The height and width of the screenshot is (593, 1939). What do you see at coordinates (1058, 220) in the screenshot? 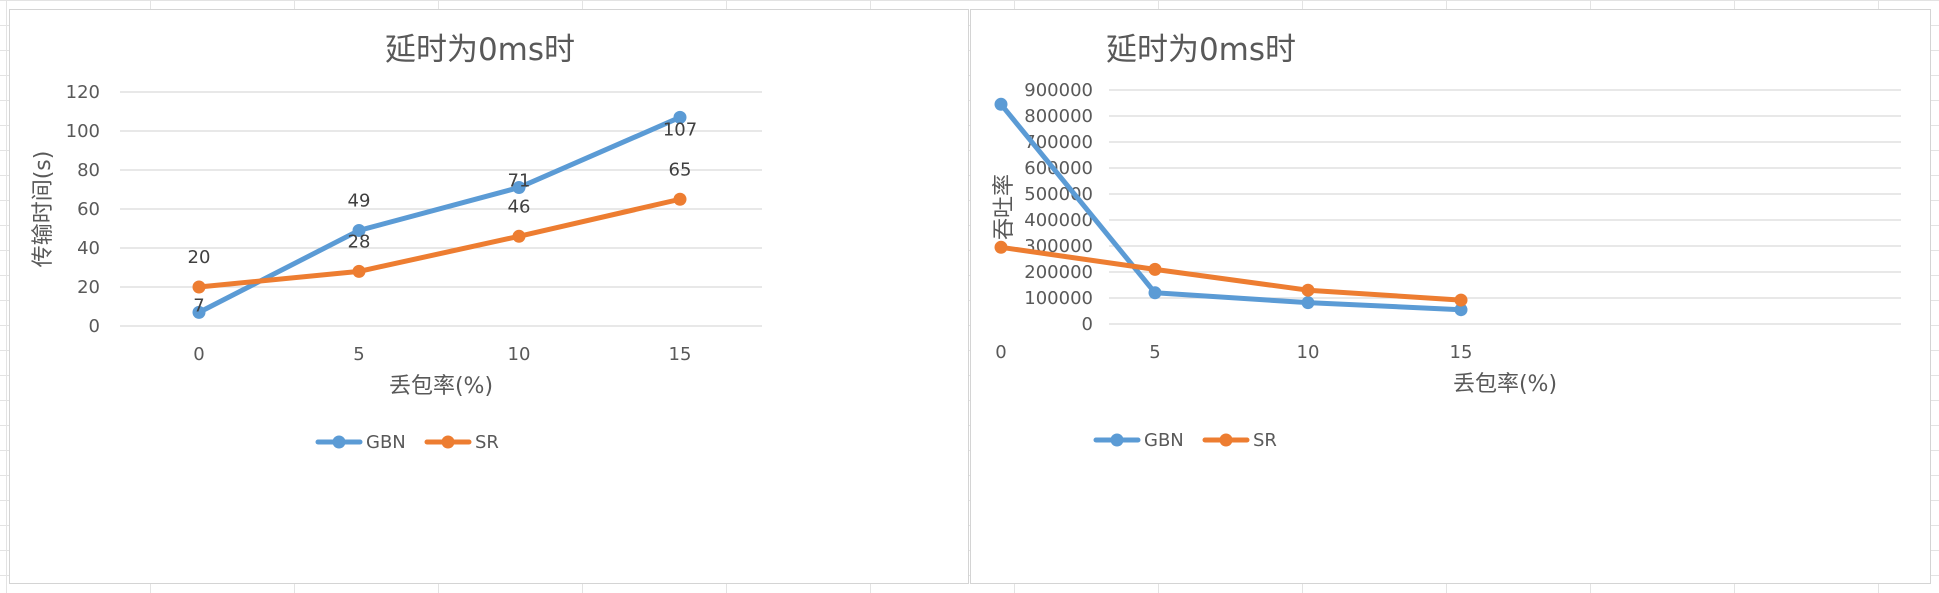
I see `y-tick-label-right: 400000` at bounding box center [1058, 220].